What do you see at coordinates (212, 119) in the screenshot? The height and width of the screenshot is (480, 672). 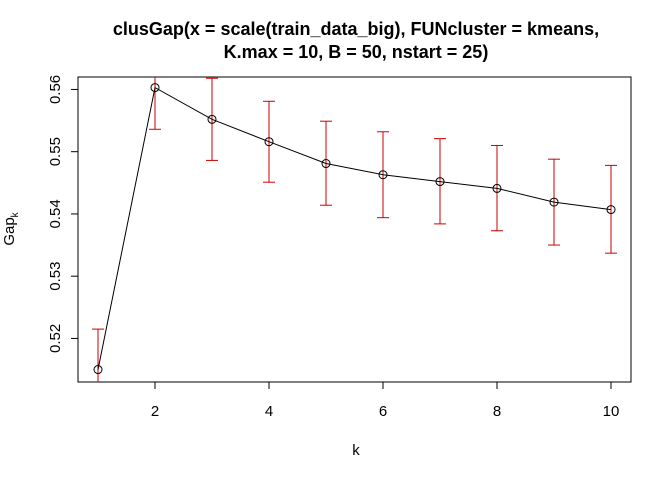 I see `data-point-k3` at bounding box center [212, 119].